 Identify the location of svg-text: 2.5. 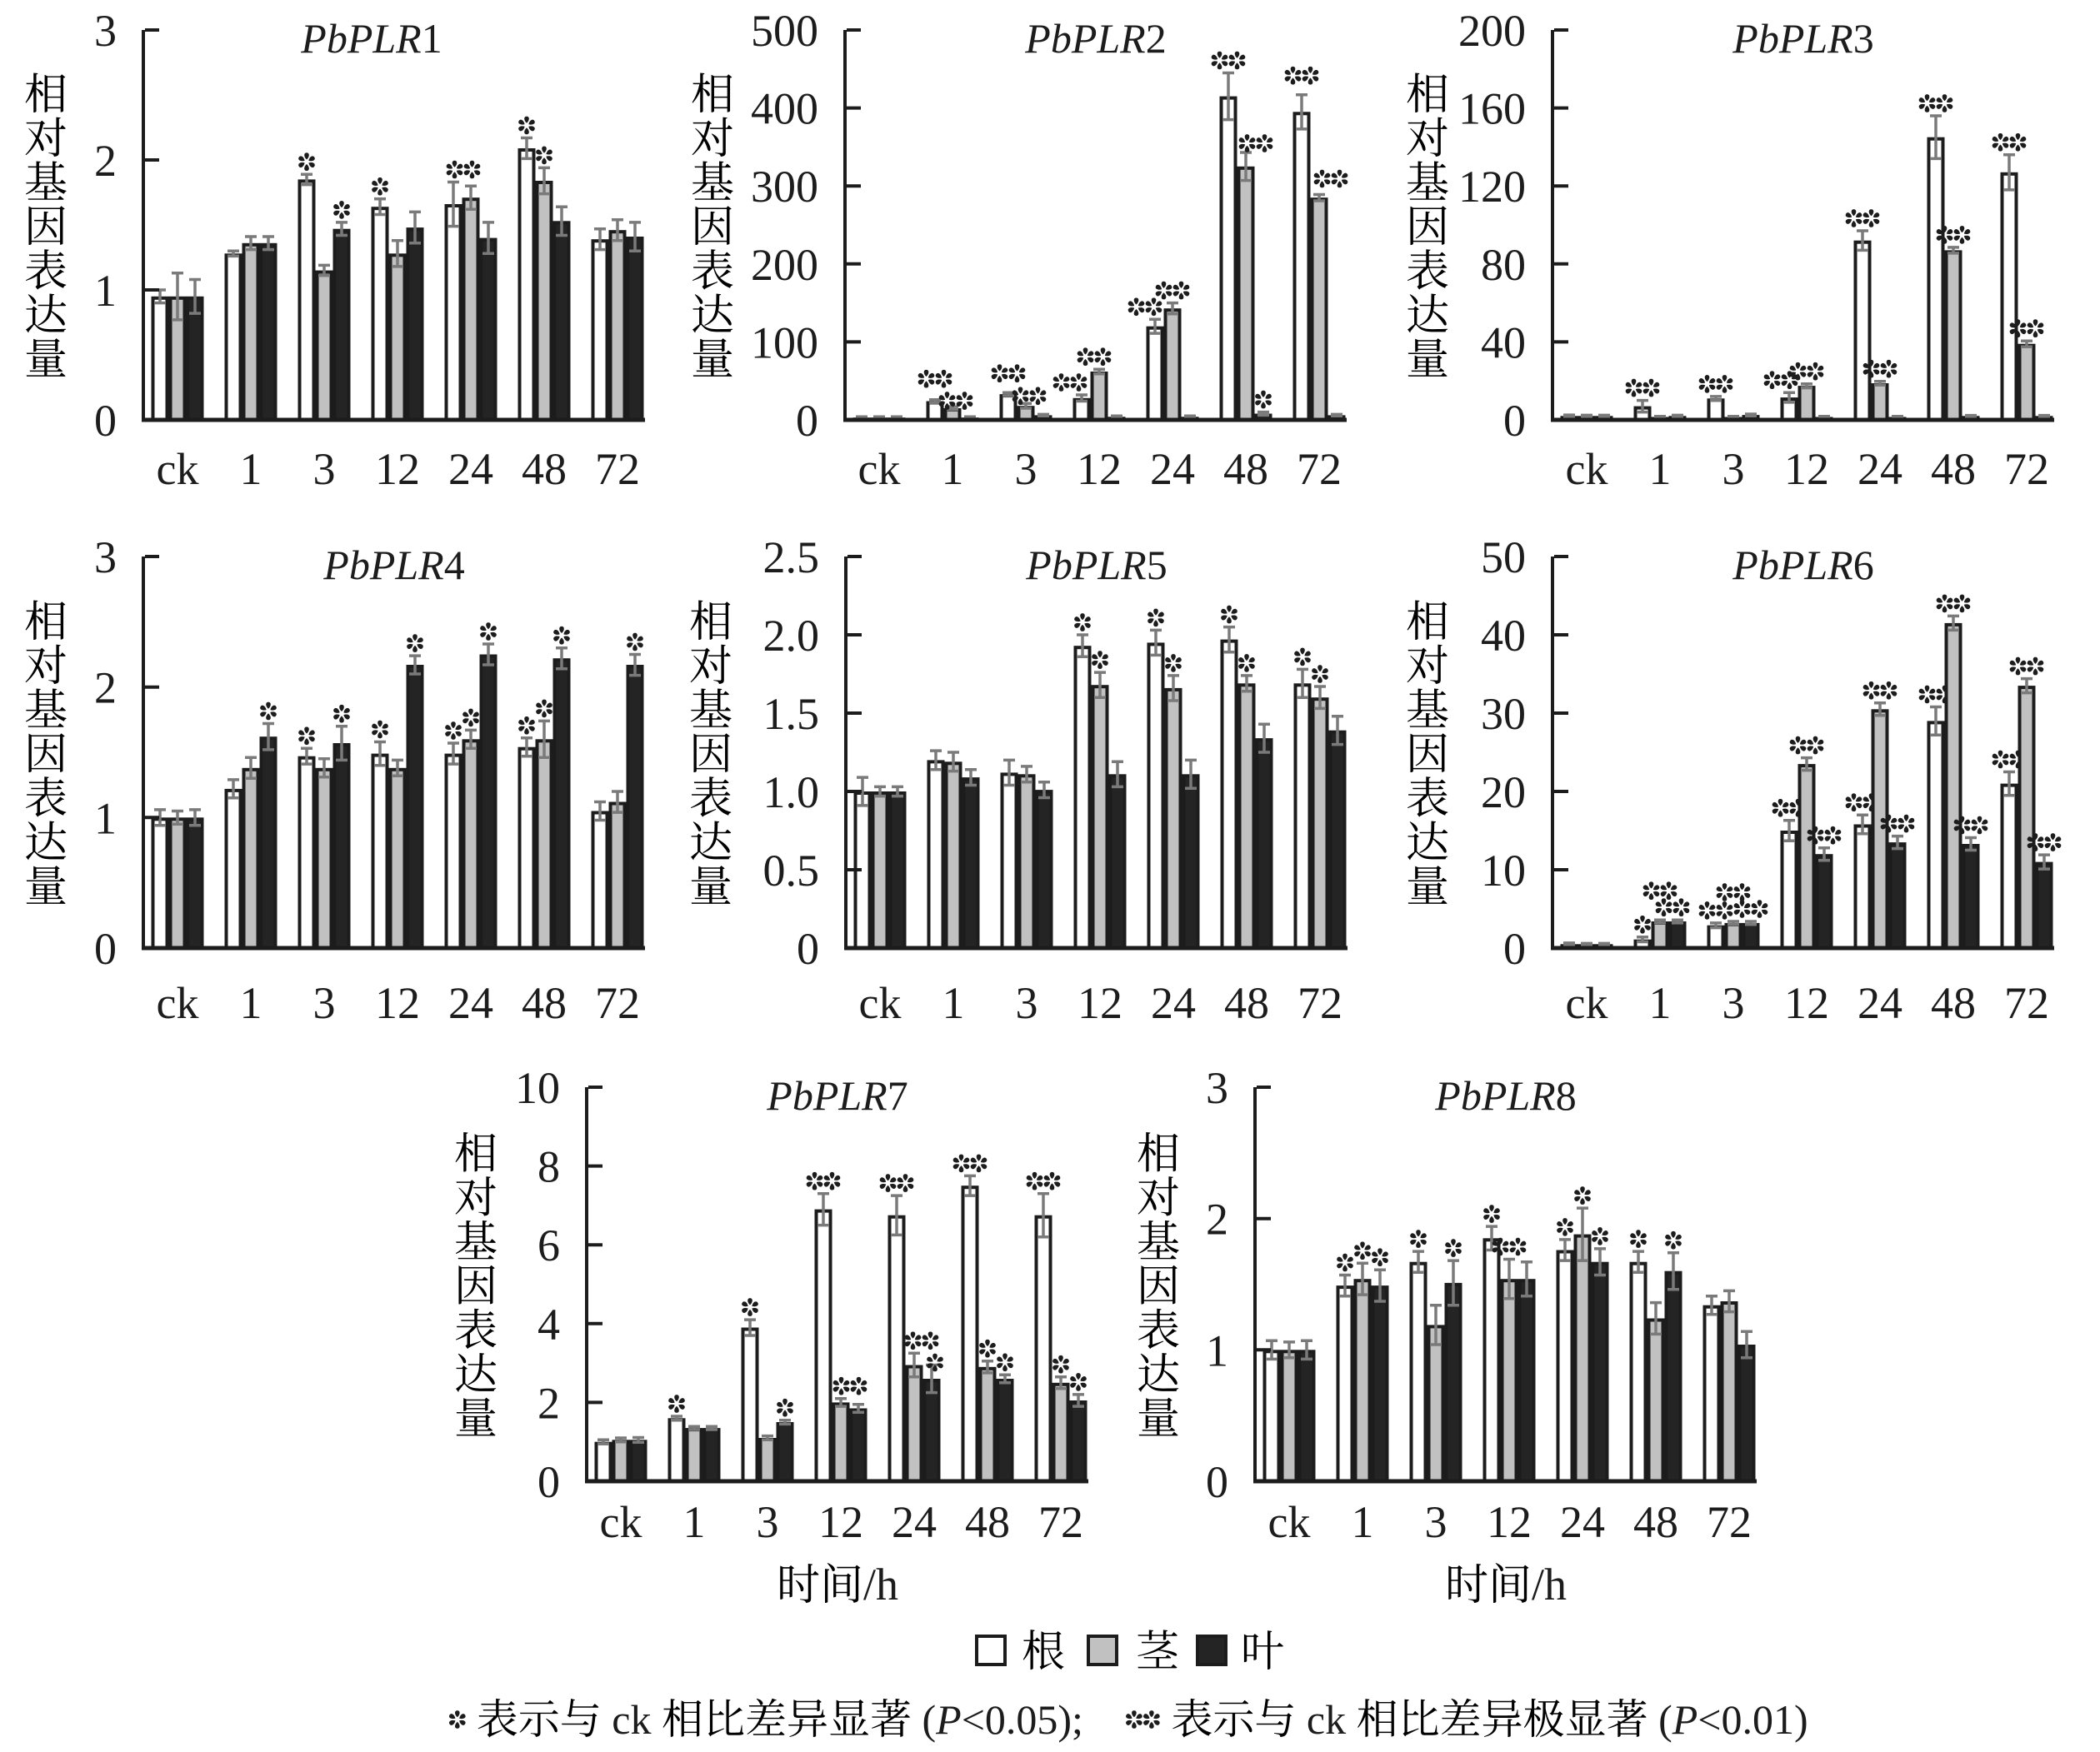
(791, 557).